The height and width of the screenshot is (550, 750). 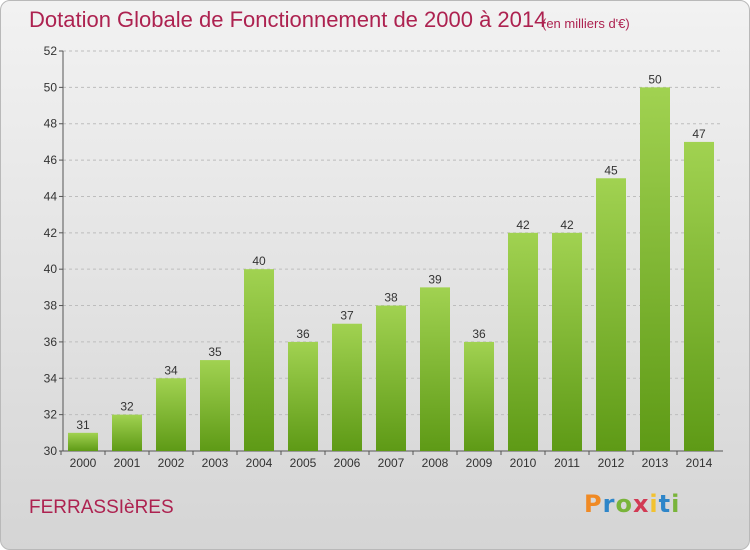 What do you see at coordinates (624, 504) in the screenshot?
I see `logo-letter: o` at bounding box center [624, 504].